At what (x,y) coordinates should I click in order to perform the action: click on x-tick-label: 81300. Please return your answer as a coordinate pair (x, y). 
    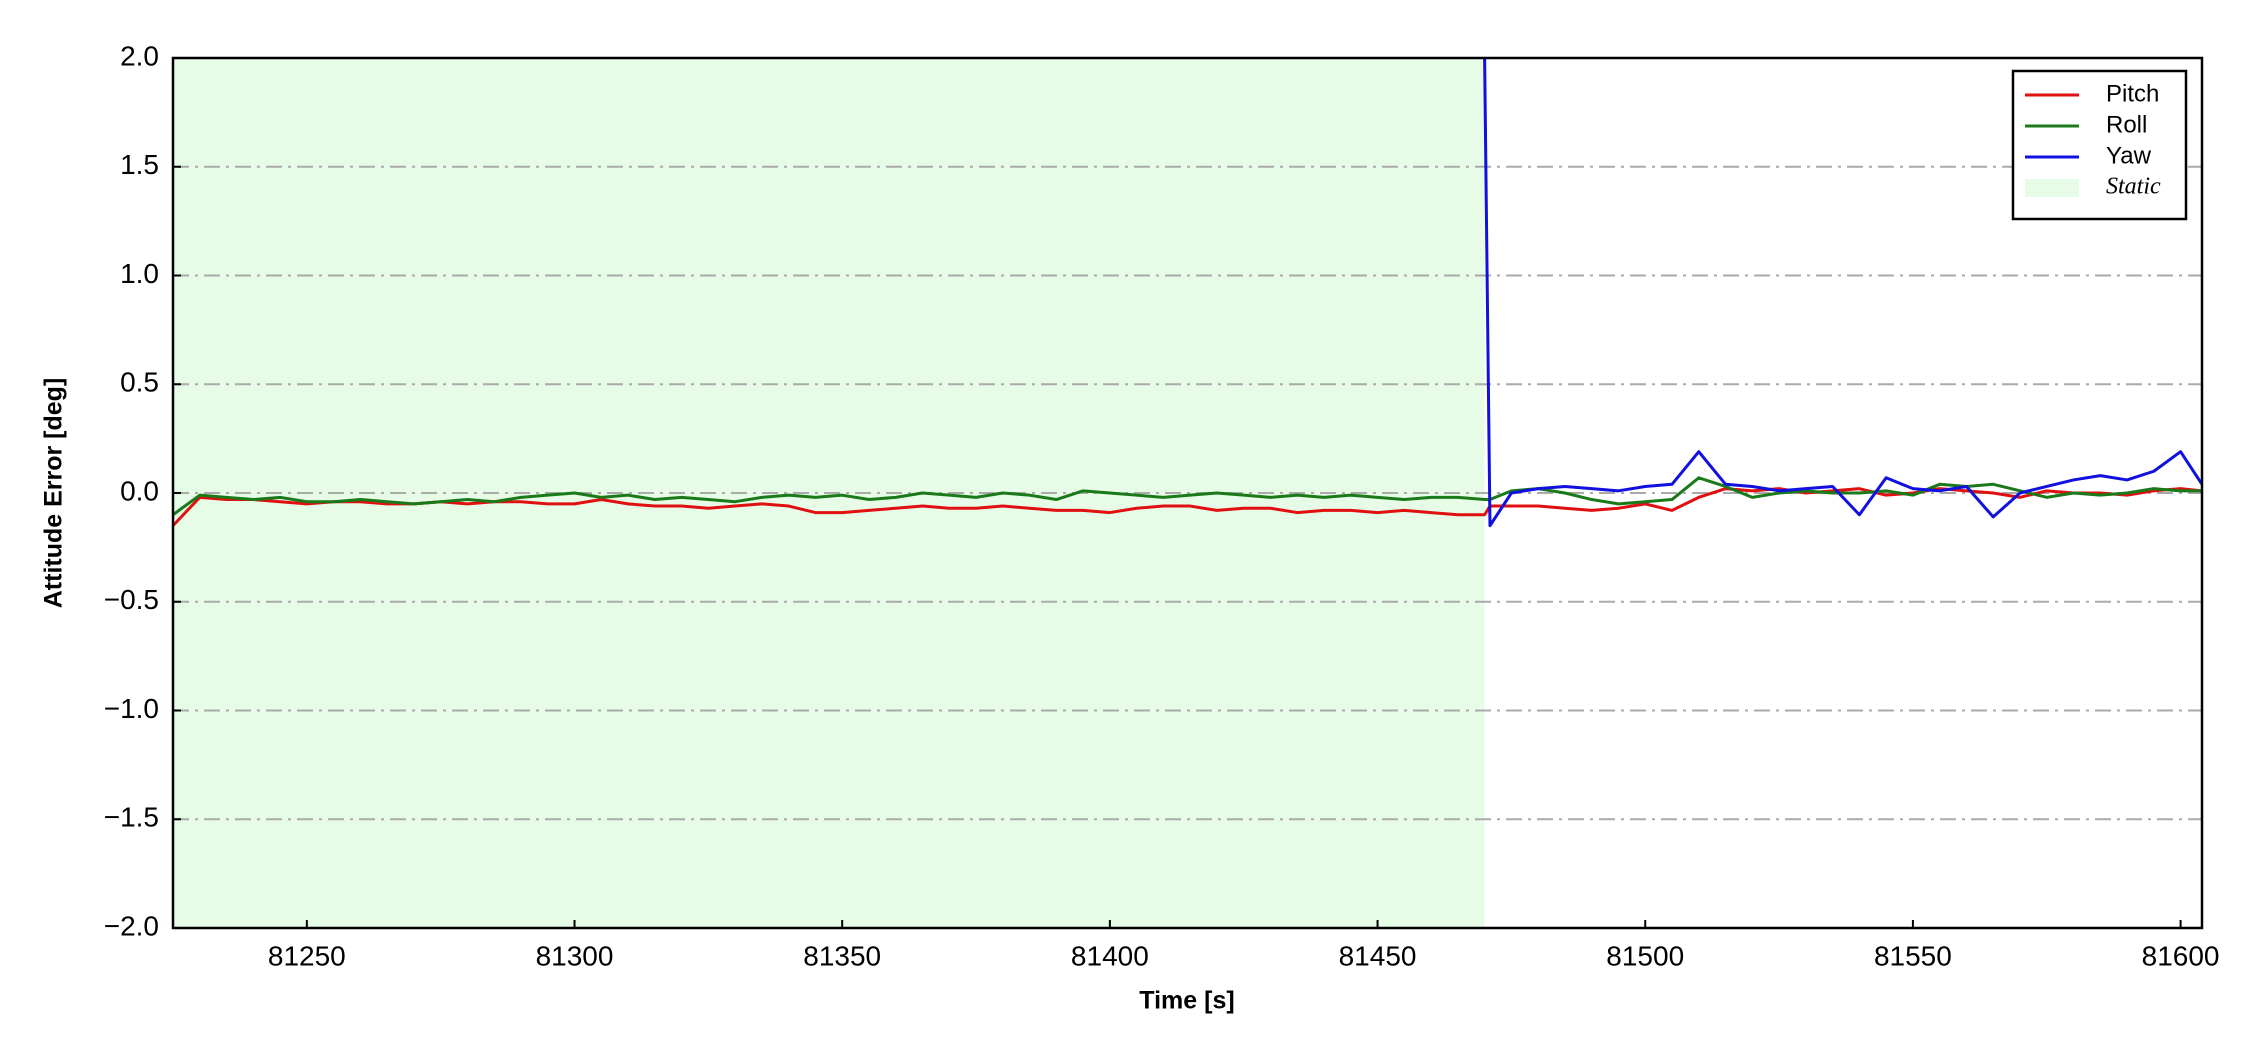
    Looking at the image, I should click on (575, 955).